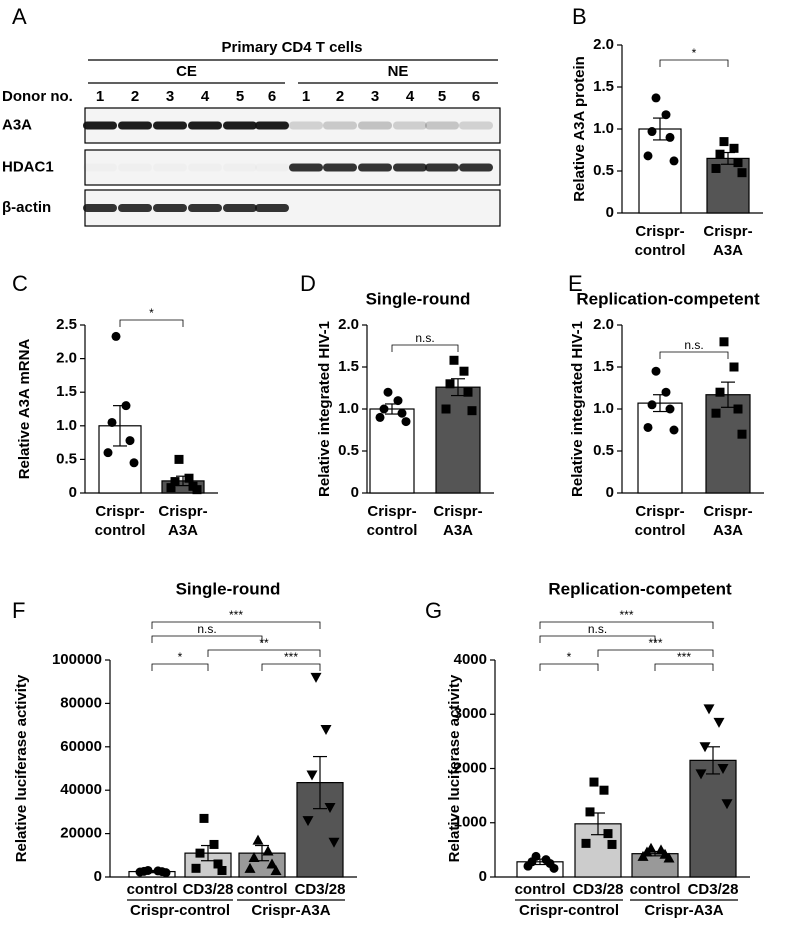 The width and height of the screenshot is (800, 925). I want to click on y-axis-label: Relative A3A mRNA, so click(24, 409).